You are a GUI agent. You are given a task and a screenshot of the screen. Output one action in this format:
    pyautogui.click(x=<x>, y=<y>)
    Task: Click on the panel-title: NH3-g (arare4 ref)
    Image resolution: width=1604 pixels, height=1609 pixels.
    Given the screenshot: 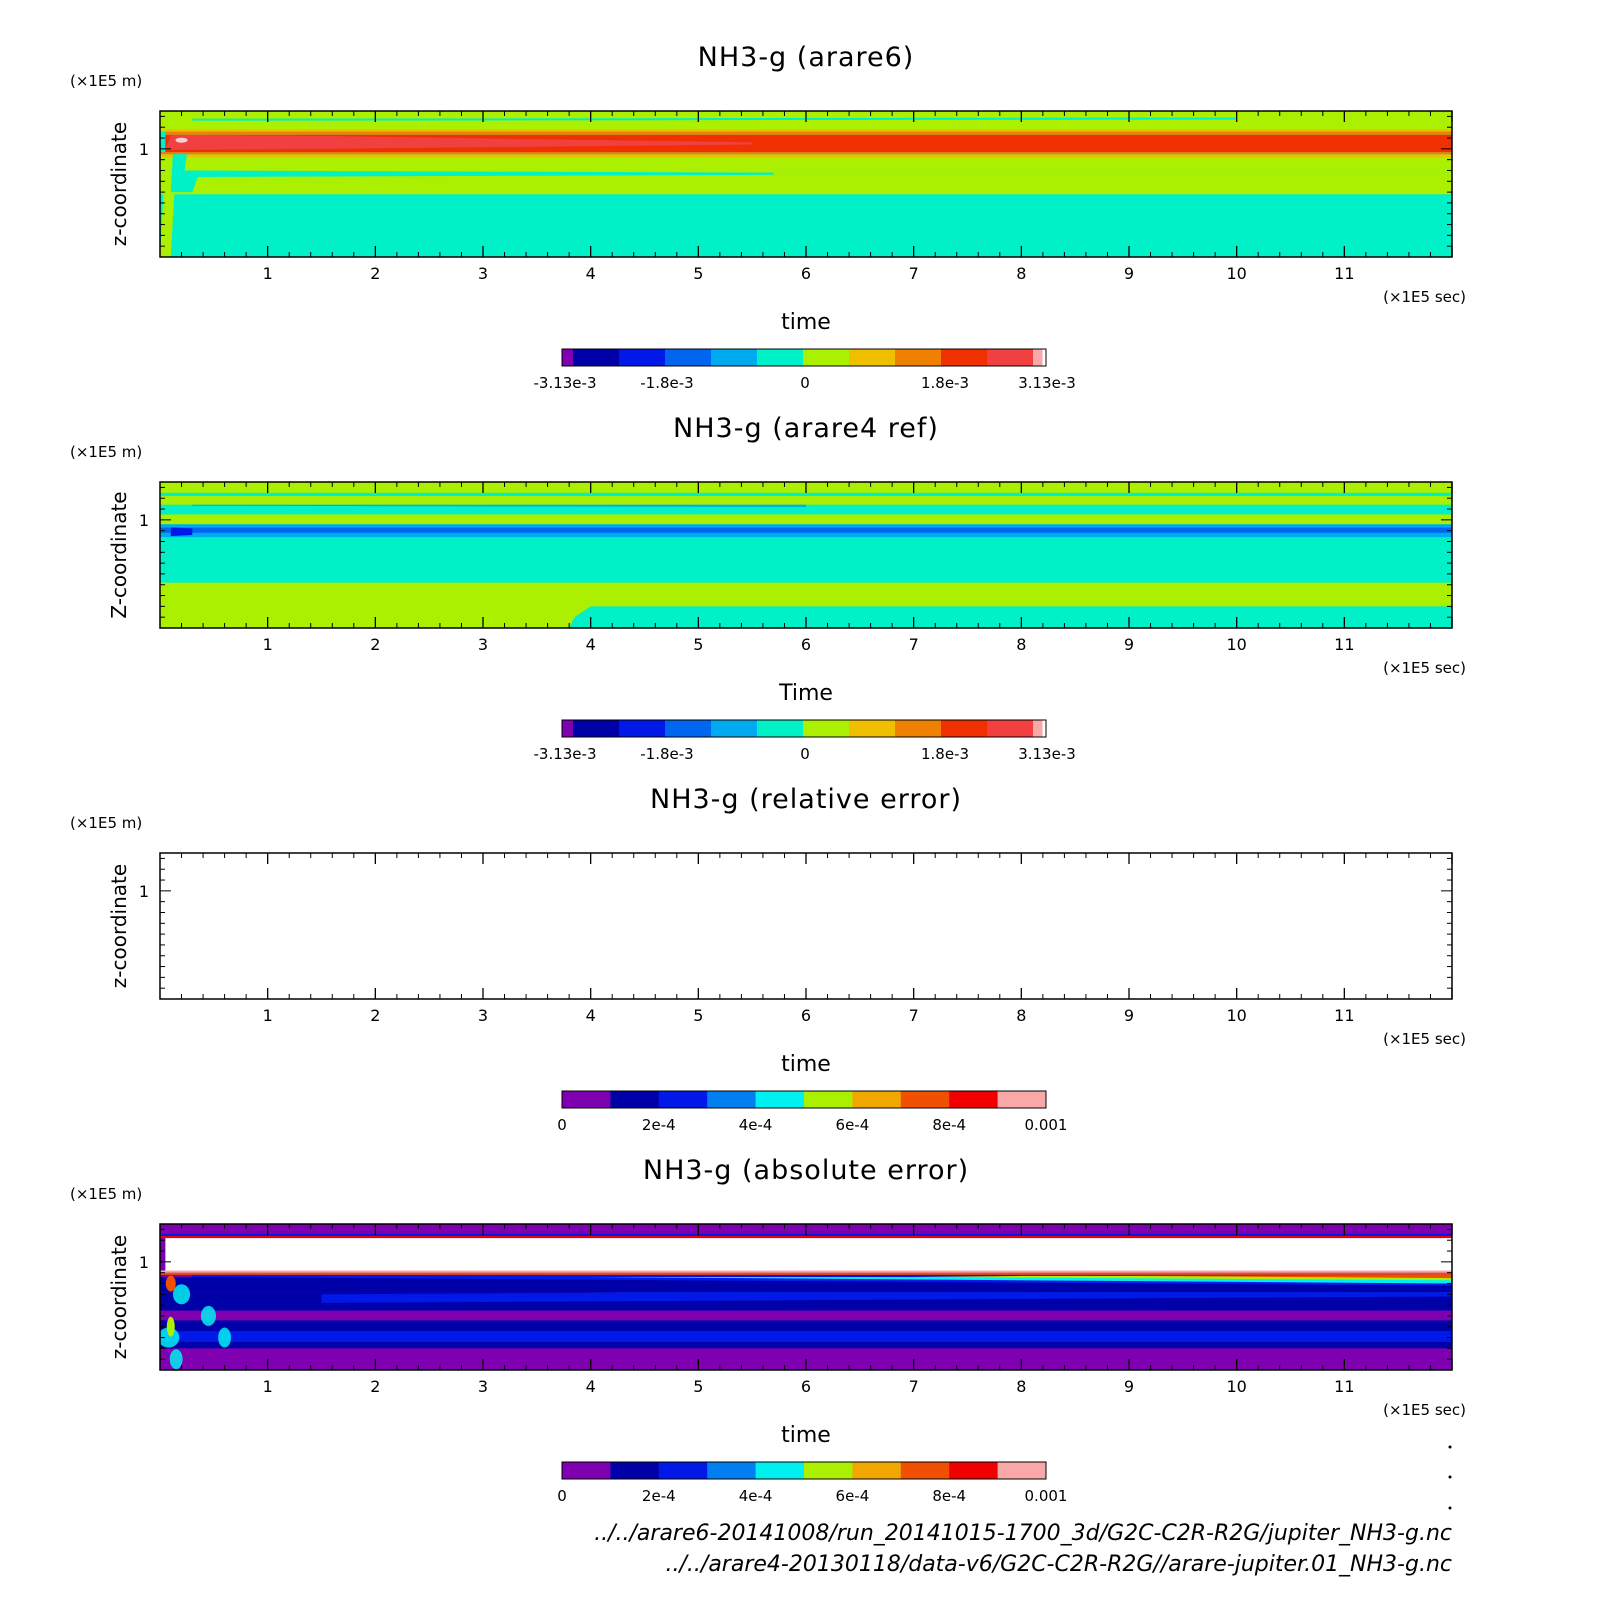 What is the action you would take?
    pyautogui.click(x=806, y=428)
    